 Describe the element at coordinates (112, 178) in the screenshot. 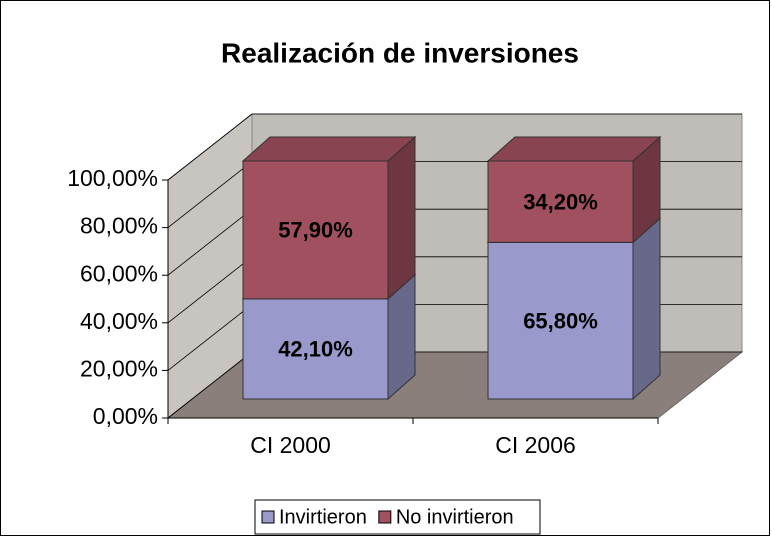

I see `y-tick-label: 100,00%` at that location.